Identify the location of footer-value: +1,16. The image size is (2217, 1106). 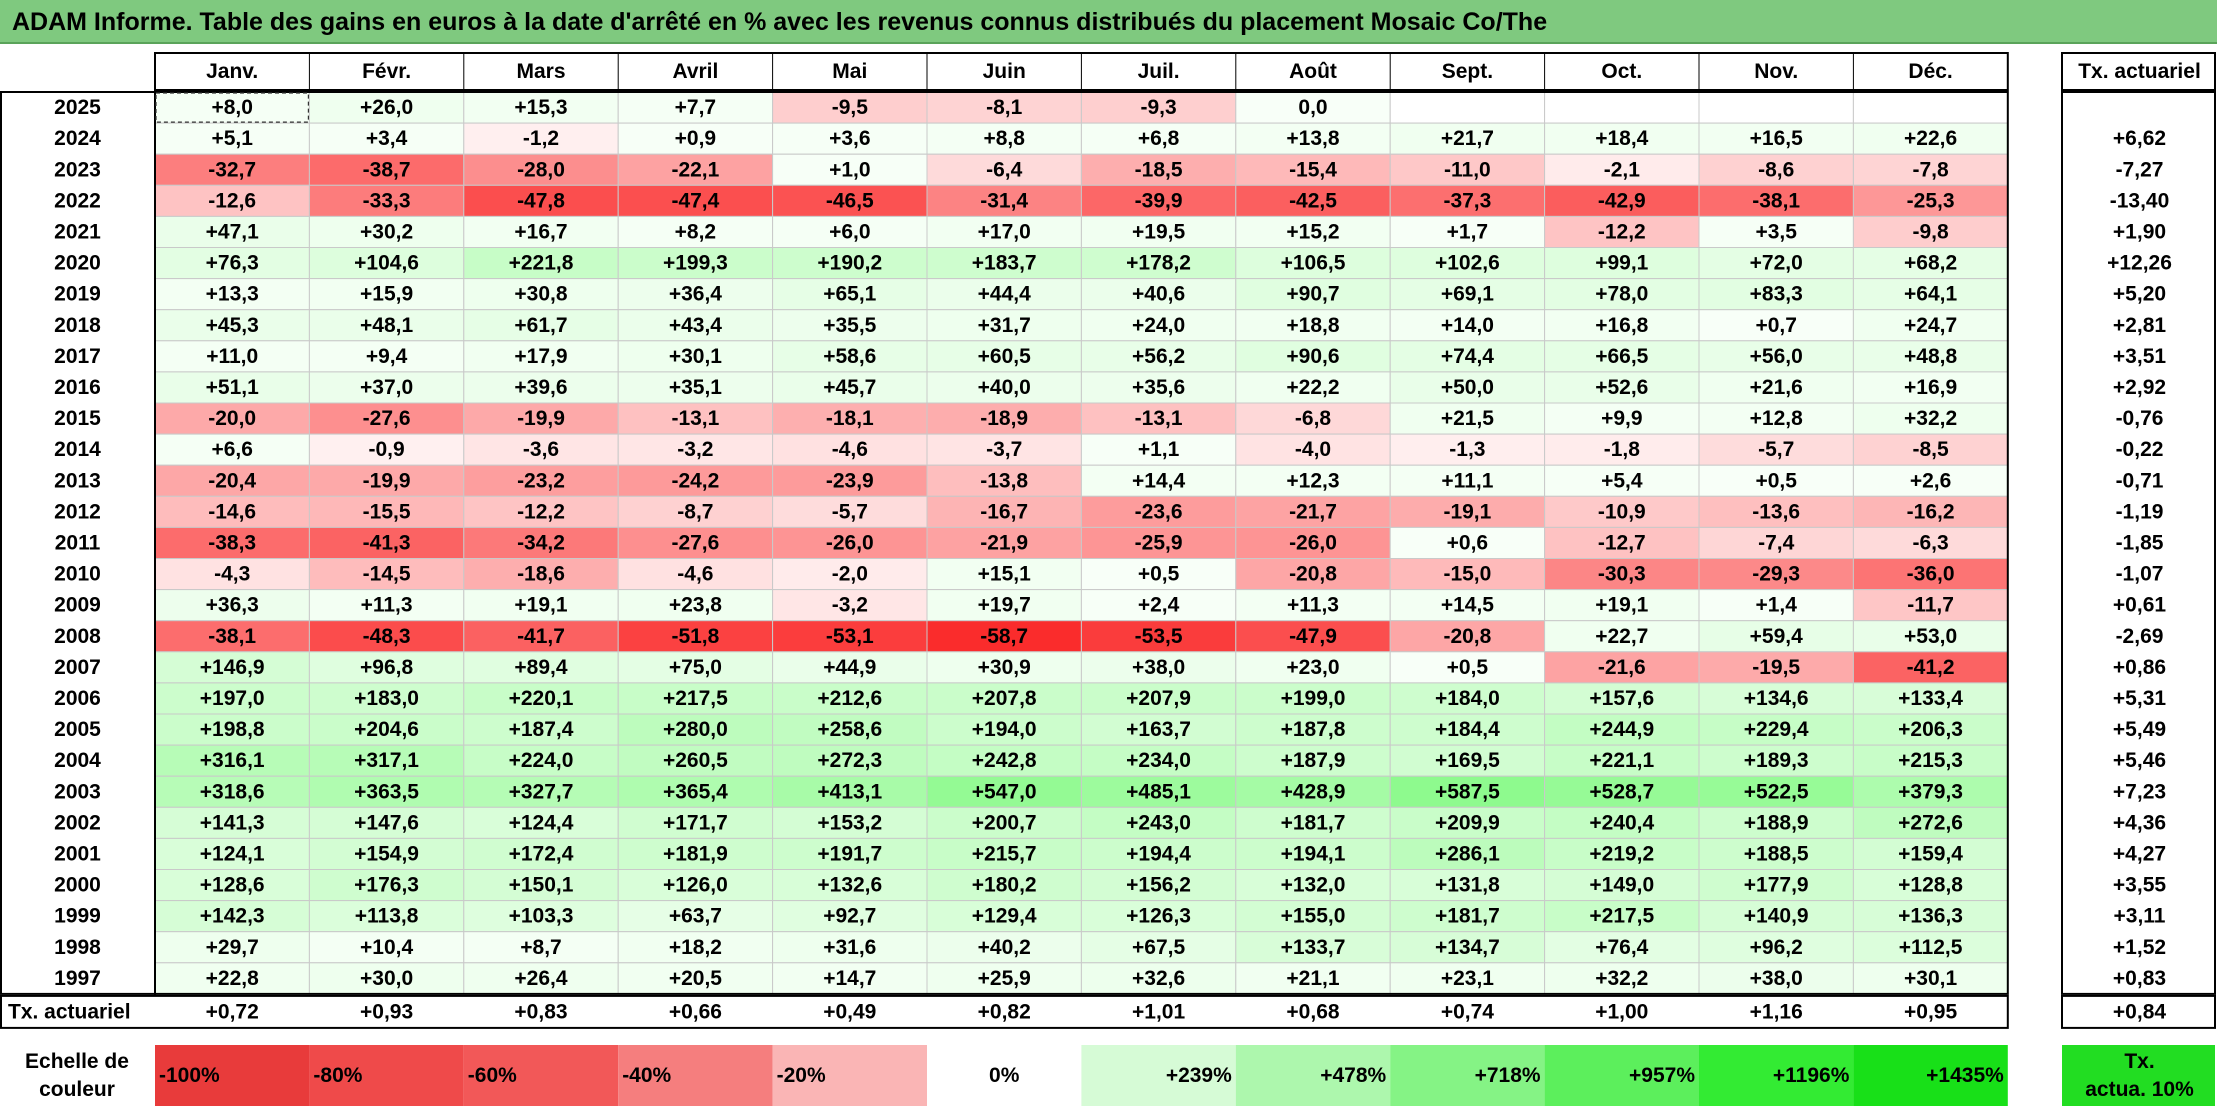
(1776, 1011).